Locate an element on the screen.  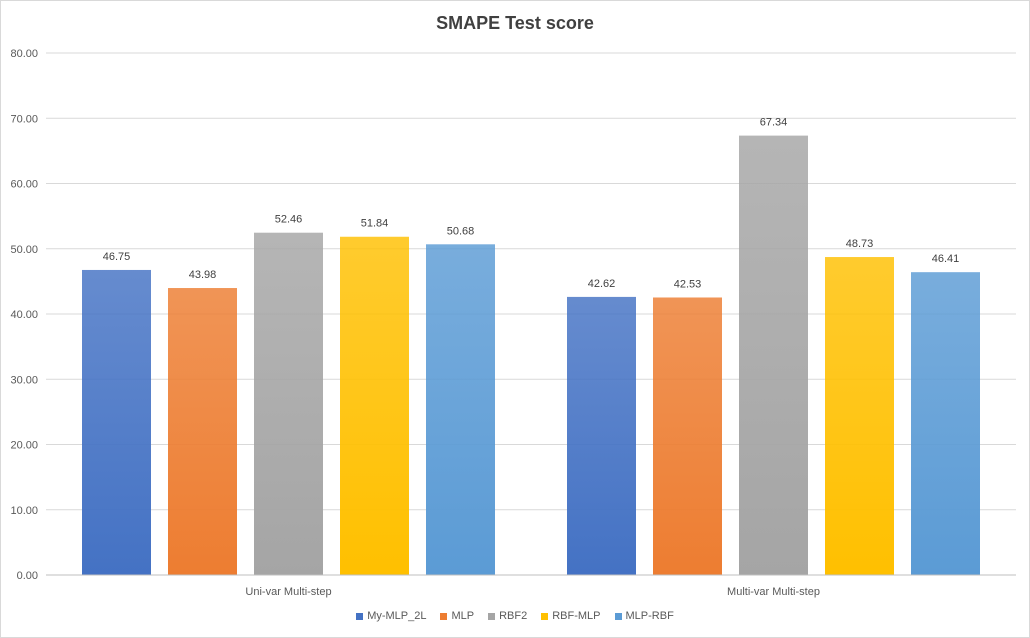
legend-label: RBF-MLP is located at coordinates (576, 616).